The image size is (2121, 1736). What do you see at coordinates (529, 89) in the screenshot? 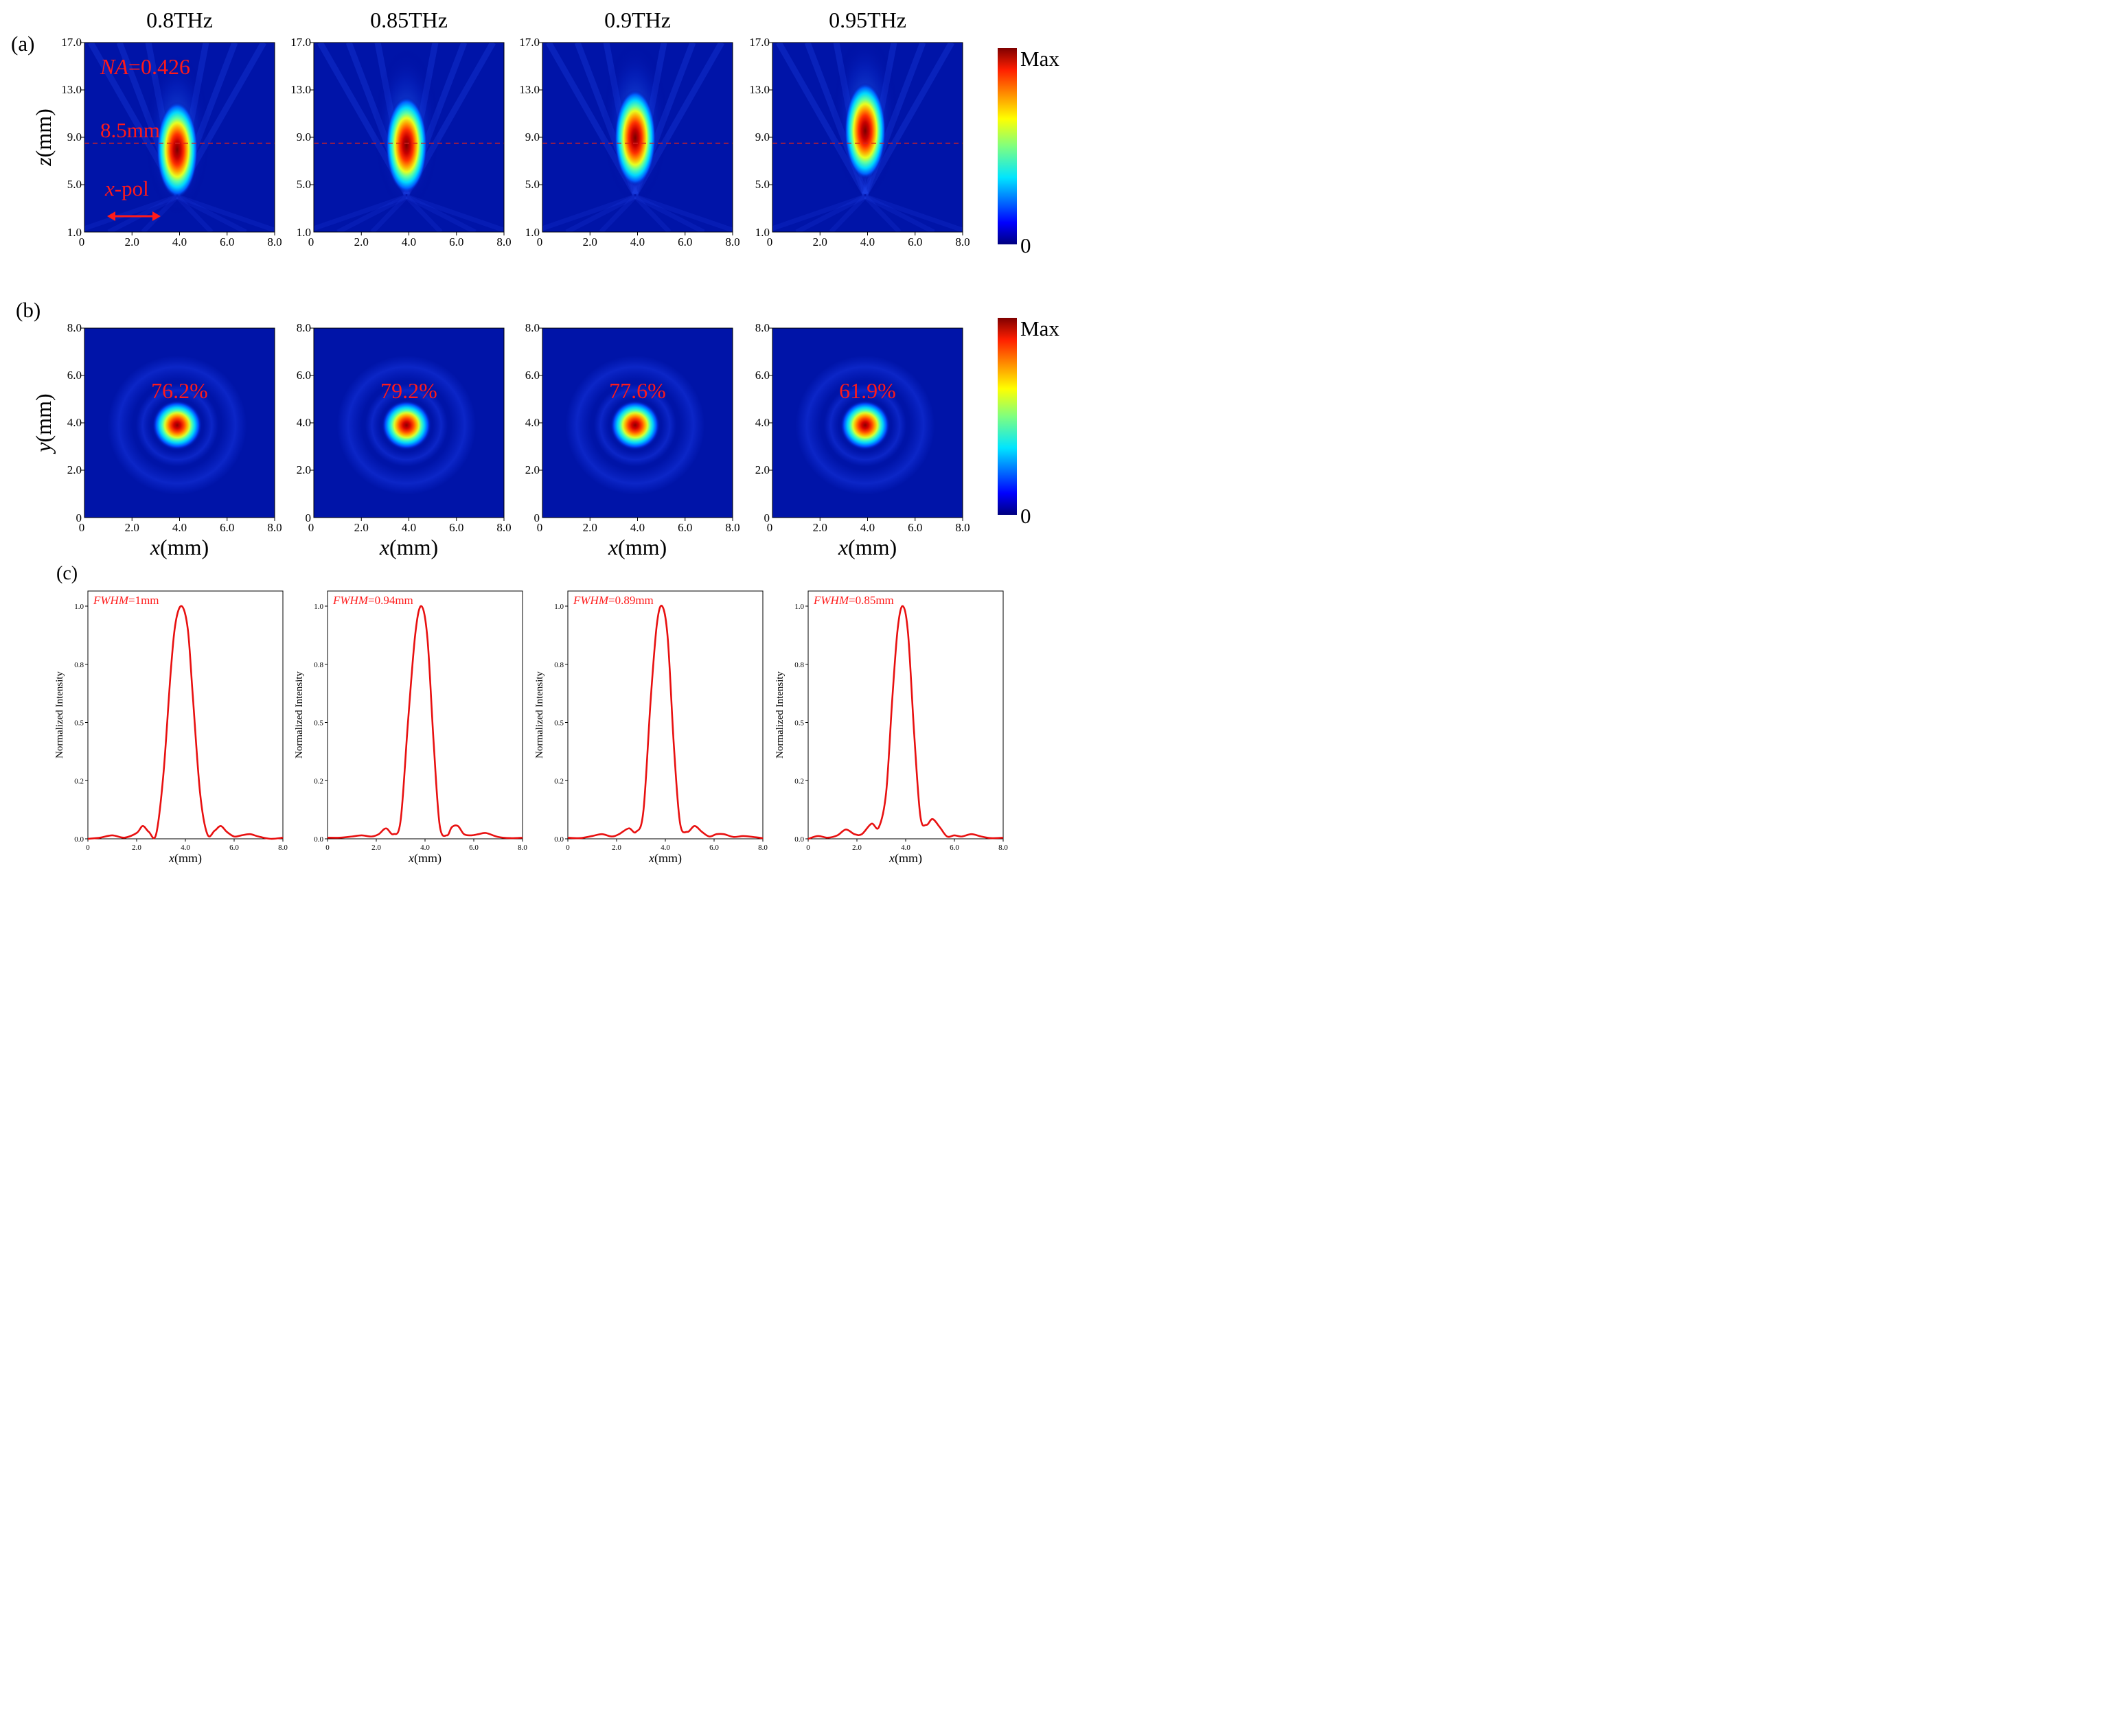
I see `ytick-label: 13.0` at bounding box center [529, 89].